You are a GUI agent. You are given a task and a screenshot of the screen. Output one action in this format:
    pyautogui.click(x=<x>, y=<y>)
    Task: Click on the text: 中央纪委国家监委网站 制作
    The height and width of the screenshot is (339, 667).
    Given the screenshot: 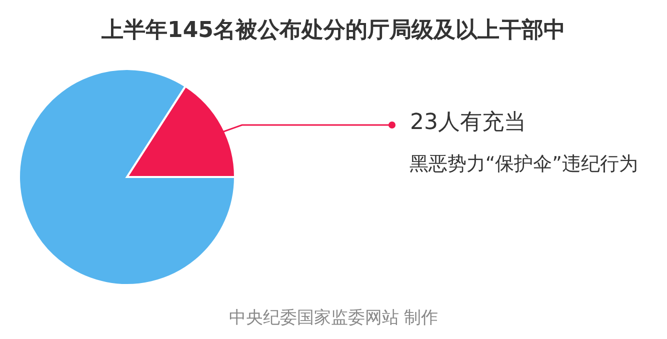 What is the action you would take?
    pyautogui.click(x=333, y=318)
    